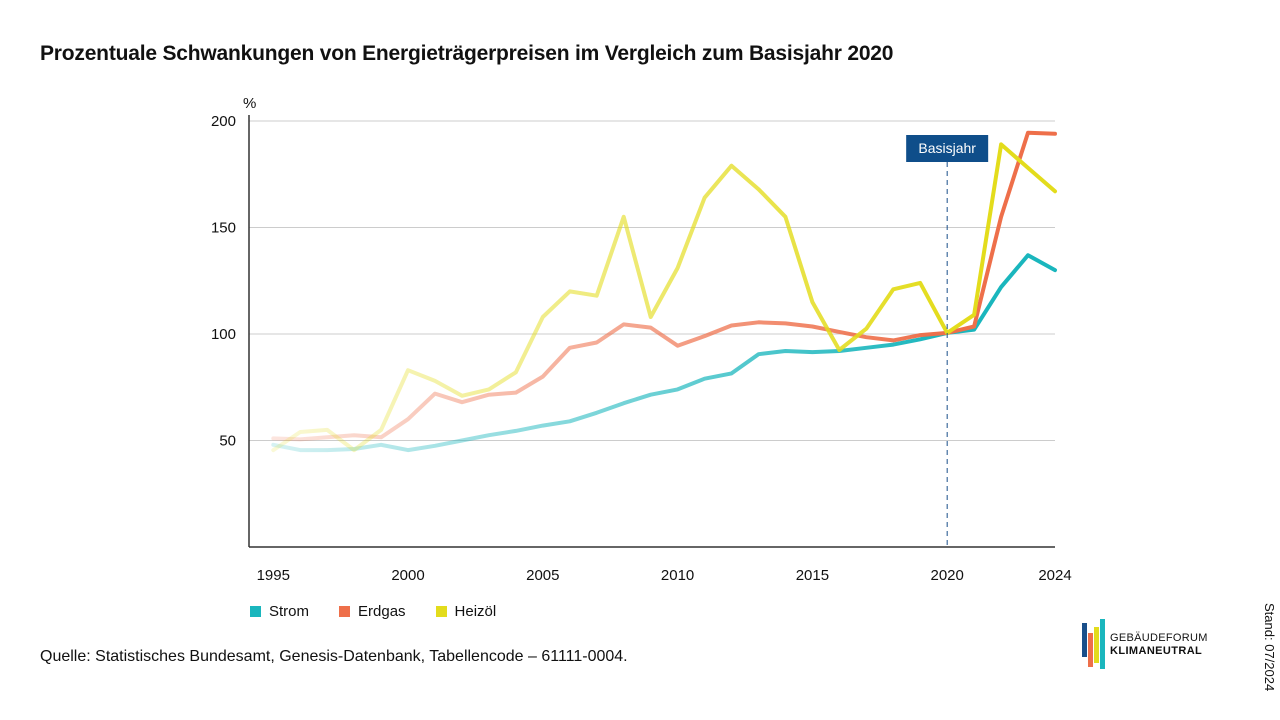 Image resolution: width=1280 pixels, height=720 pixels. I want to click on legend-item-strom: Strom, so click(279, 611).